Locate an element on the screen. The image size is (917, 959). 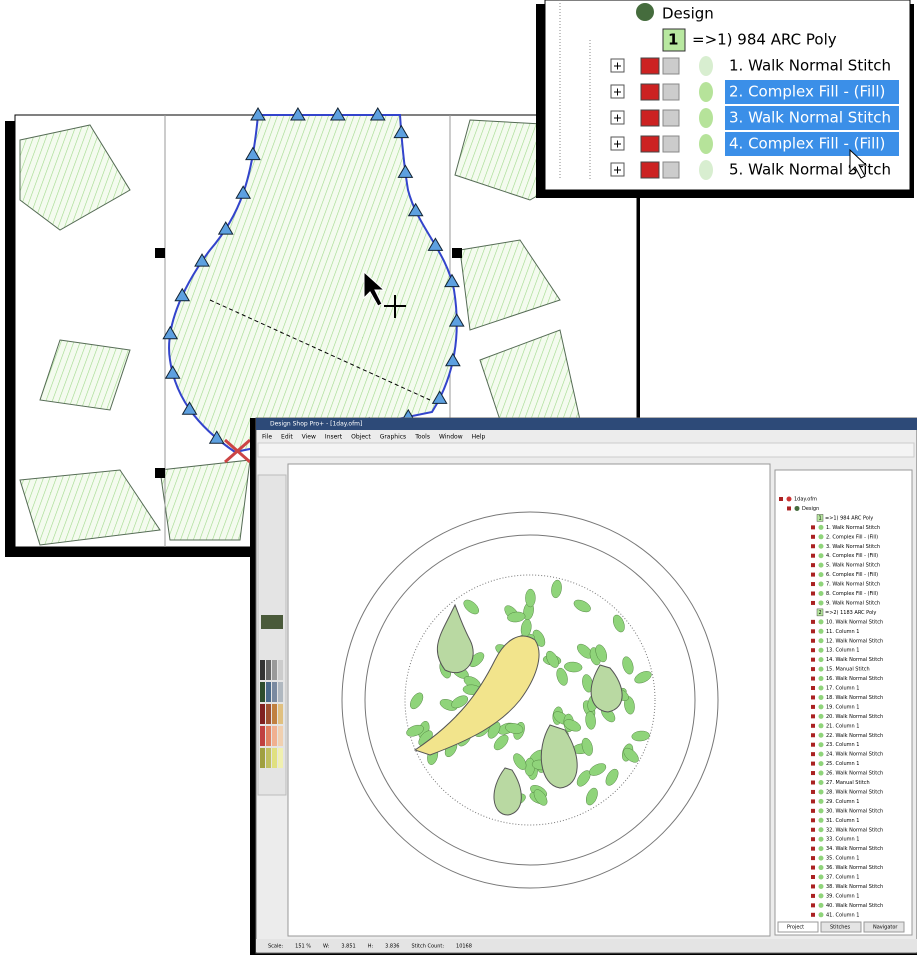
status-field: W: is located at coordinates (326, 947).